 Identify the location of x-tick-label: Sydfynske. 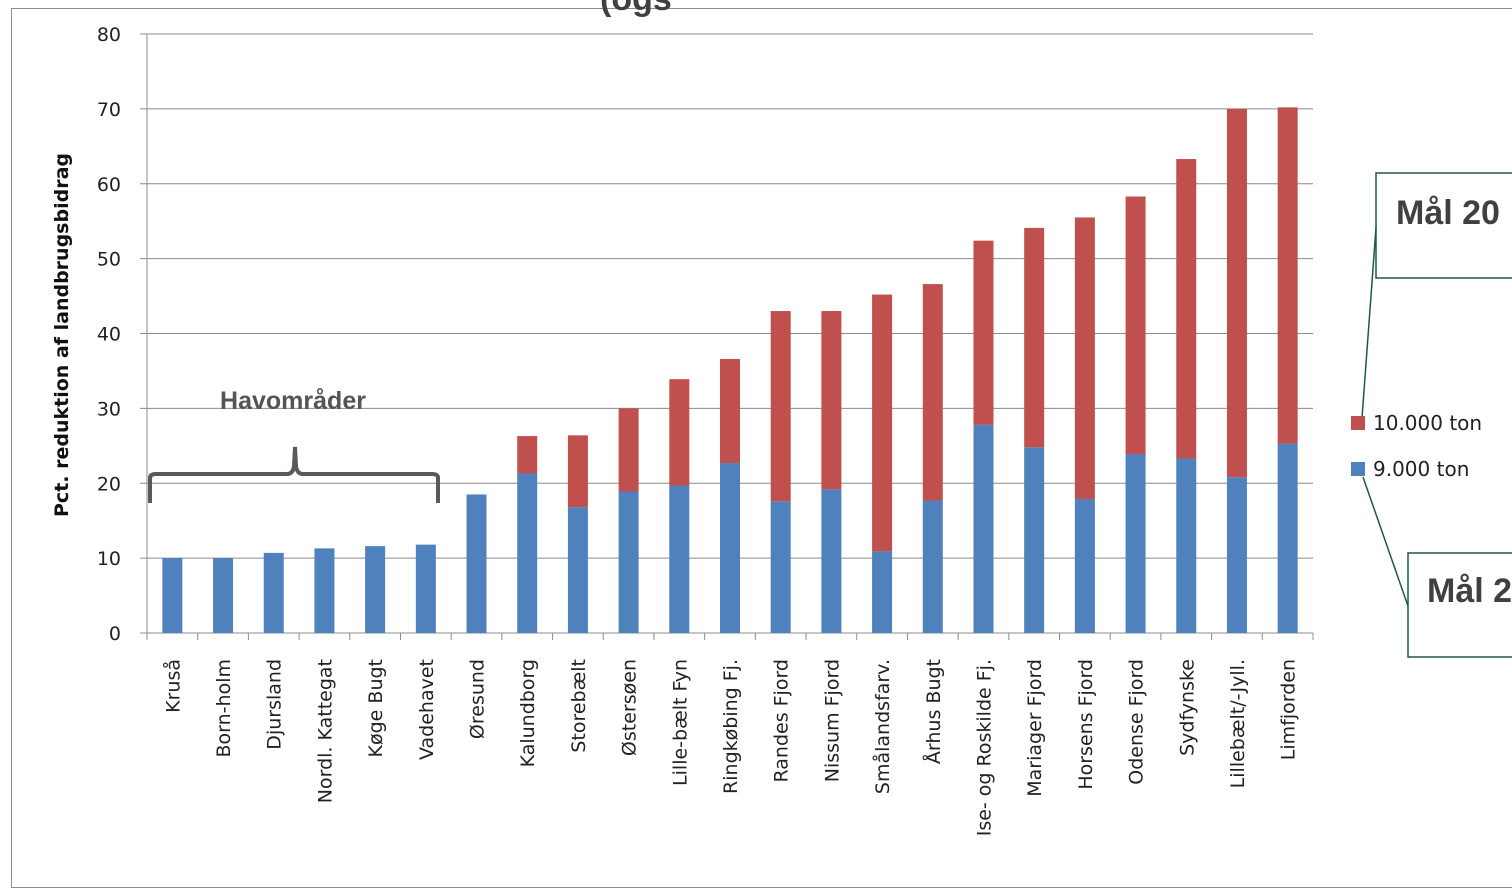
(1187, 707).